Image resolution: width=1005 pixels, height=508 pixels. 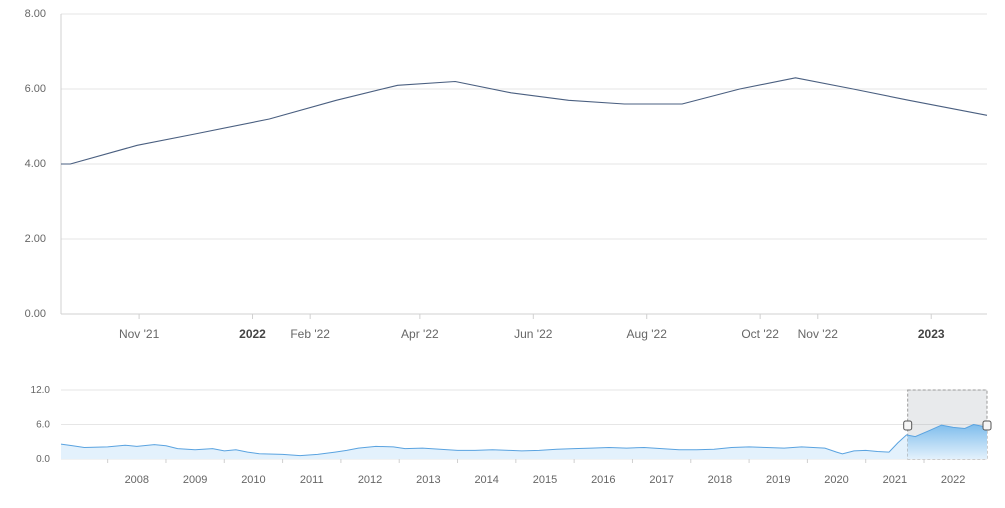 What do you see at coordinates (43, 425) in the screenshot?
I see `navigator-y-tick-label: 6.0` at bounding box center [43, 425].